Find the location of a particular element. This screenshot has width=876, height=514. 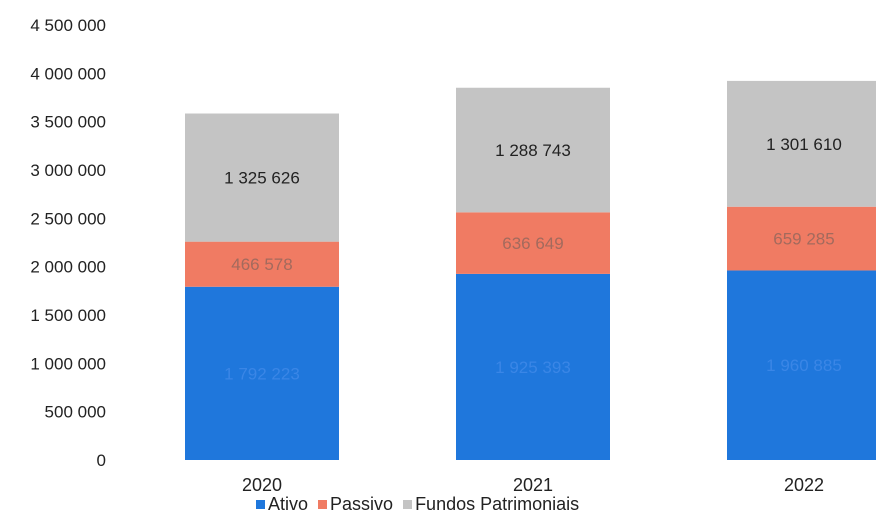

bar-segment-passivo-2021 is located at coordinates (533, 243).